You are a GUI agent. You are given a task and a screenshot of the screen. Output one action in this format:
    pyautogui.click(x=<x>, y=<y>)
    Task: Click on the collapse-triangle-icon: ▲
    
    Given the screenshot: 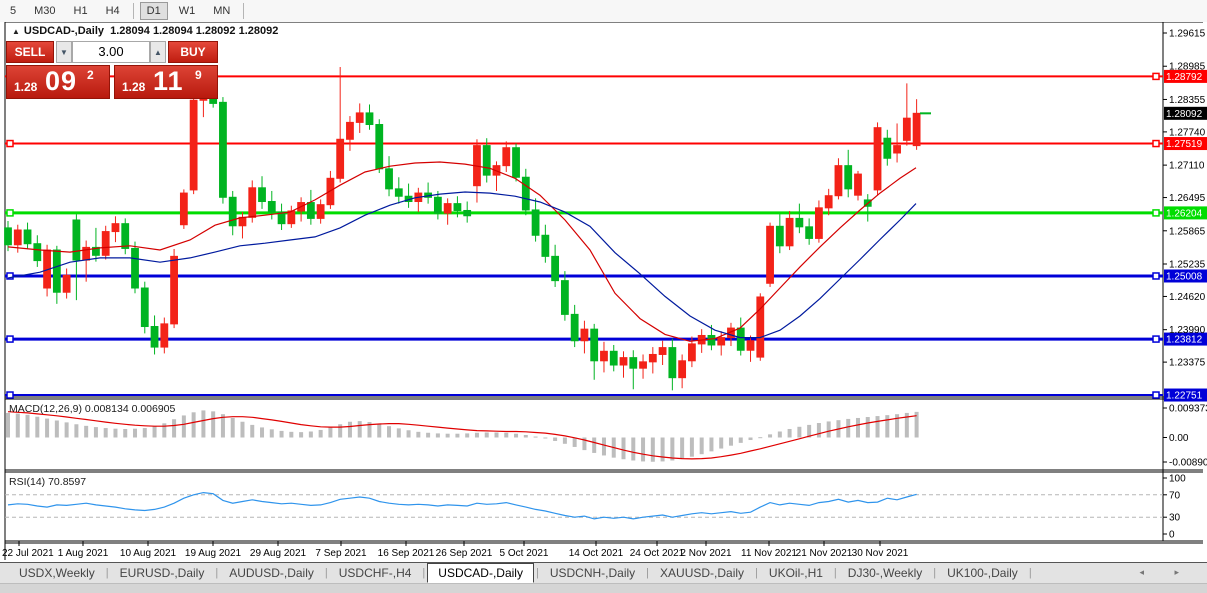 What is the action you would take?
    pyautogui.click(x=16, y=31)
    